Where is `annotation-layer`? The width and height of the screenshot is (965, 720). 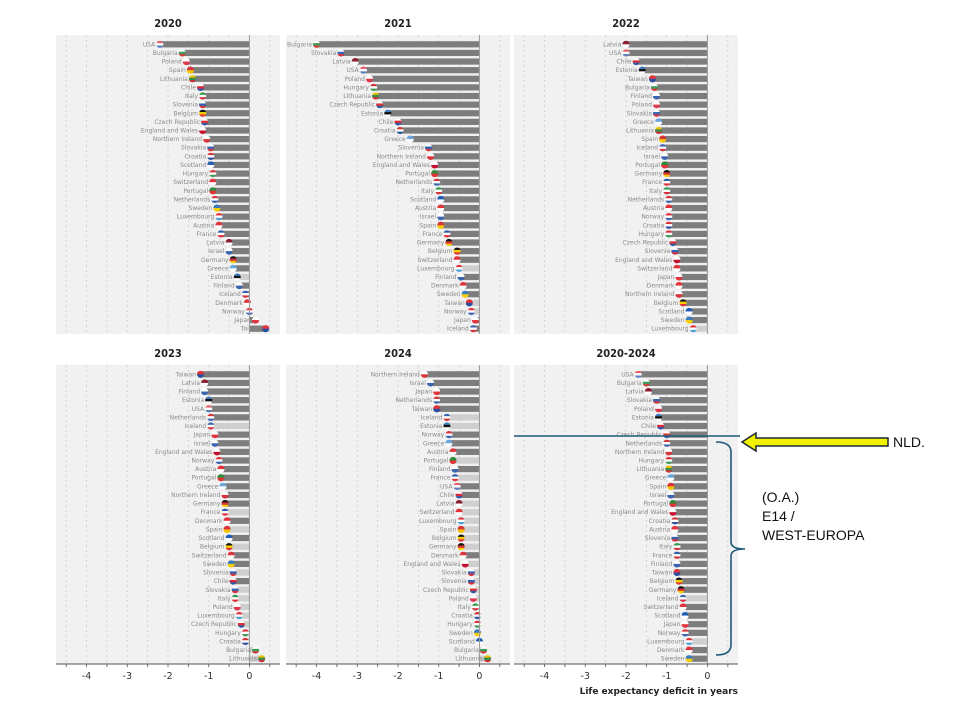
annotation-layer is located at coordinates (701, 543).